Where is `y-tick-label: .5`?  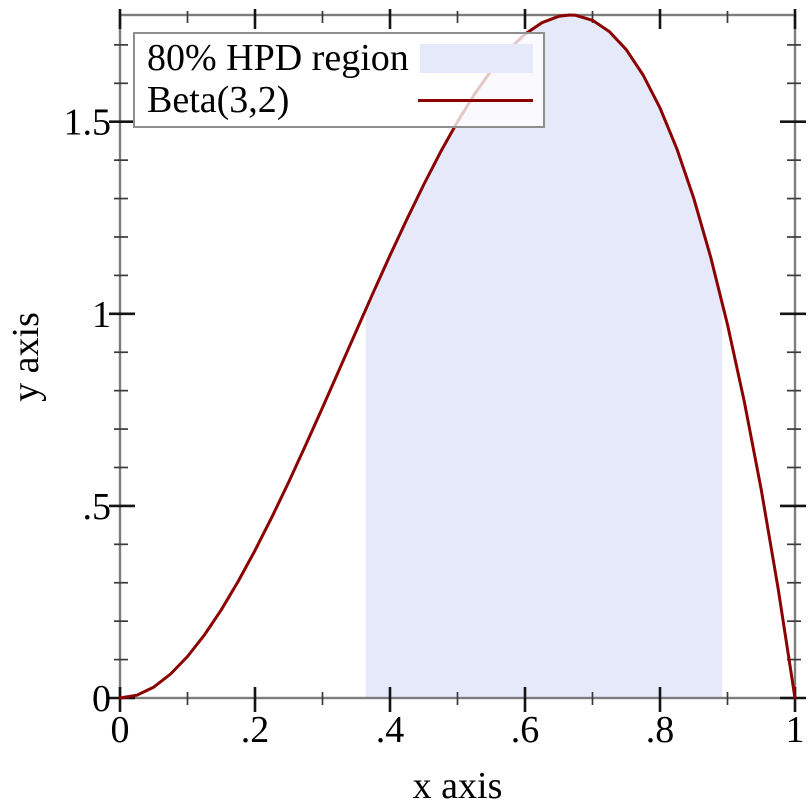
y-tick-label: .5 is located at coordinates (97, 507).